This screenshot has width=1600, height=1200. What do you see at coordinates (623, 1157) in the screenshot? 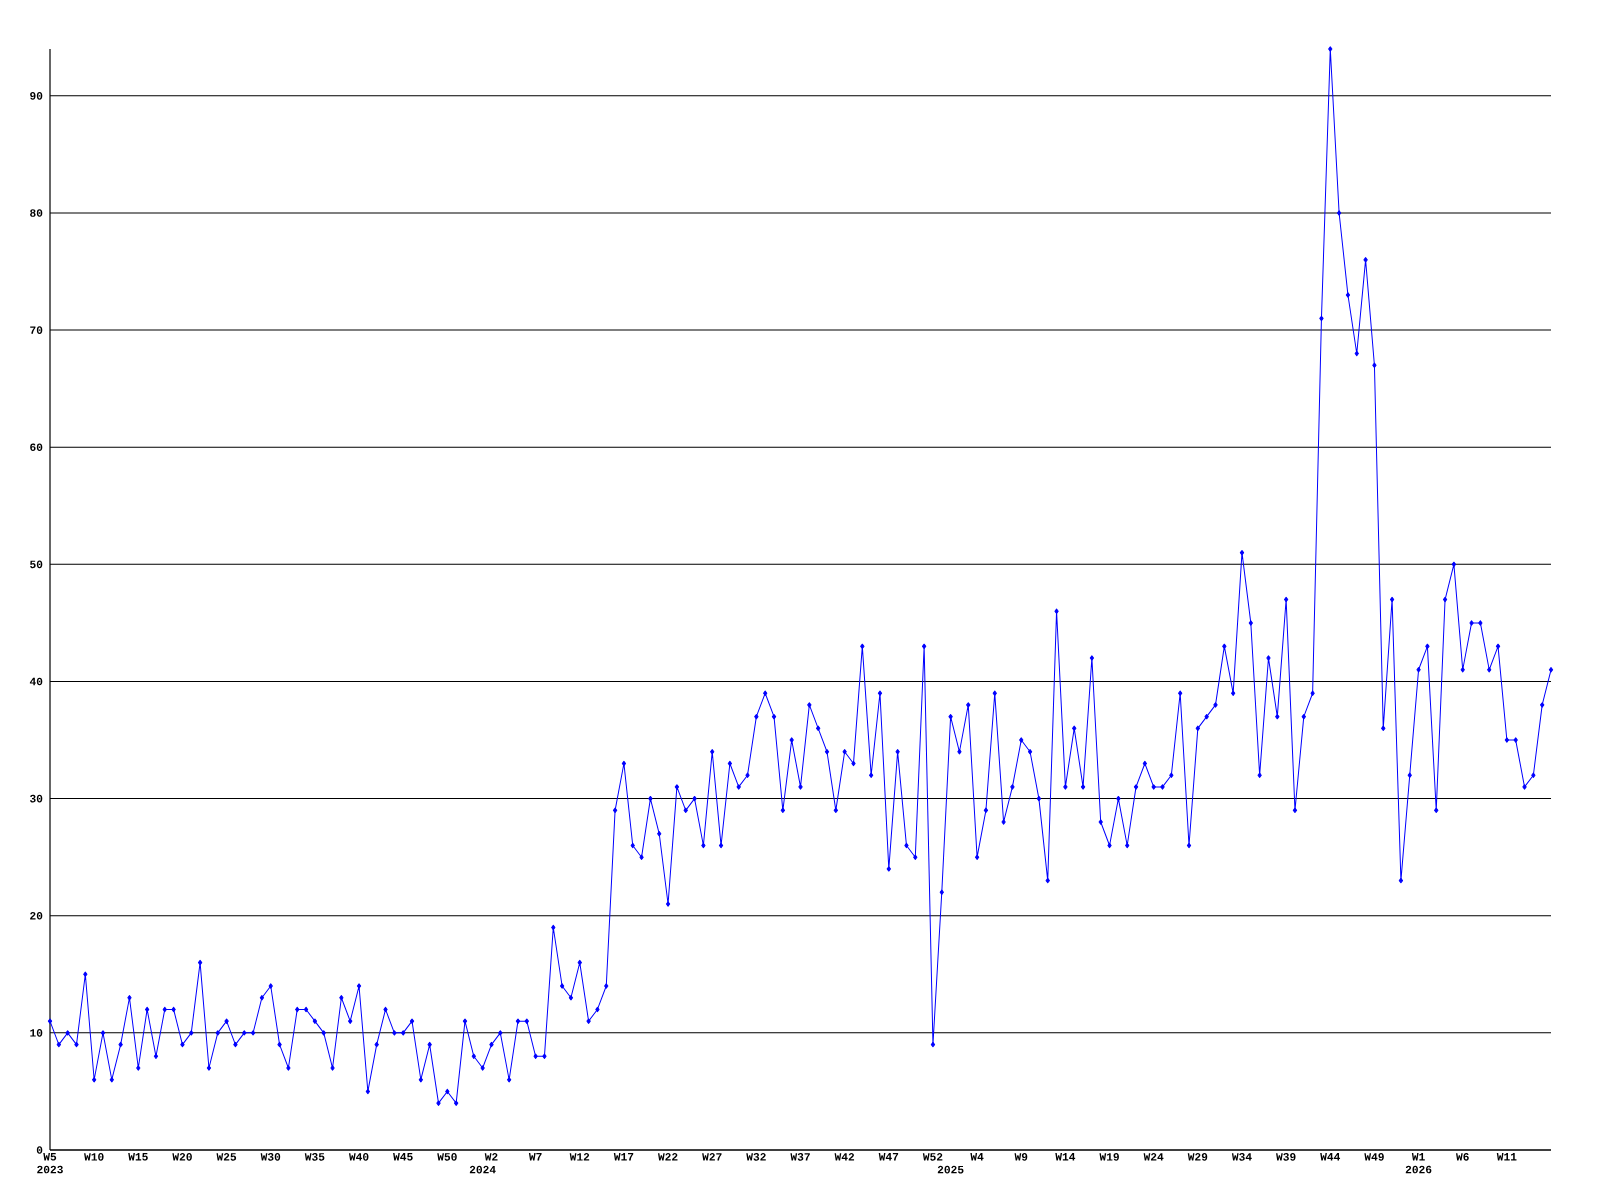
I see `x-tick-label: W17` at bounding box center [623, 1157].